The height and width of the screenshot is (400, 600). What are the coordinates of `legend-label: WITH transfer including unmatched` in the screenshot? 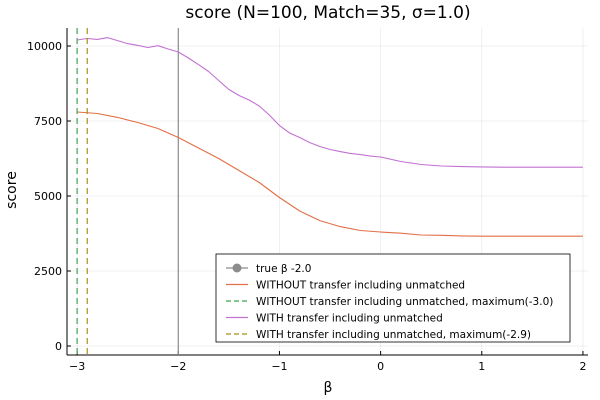 It's located at (349, 319).